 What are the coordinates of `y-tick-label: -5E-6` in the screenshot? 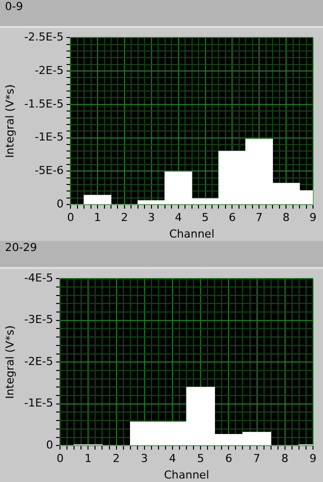 It's located at (49, 171).